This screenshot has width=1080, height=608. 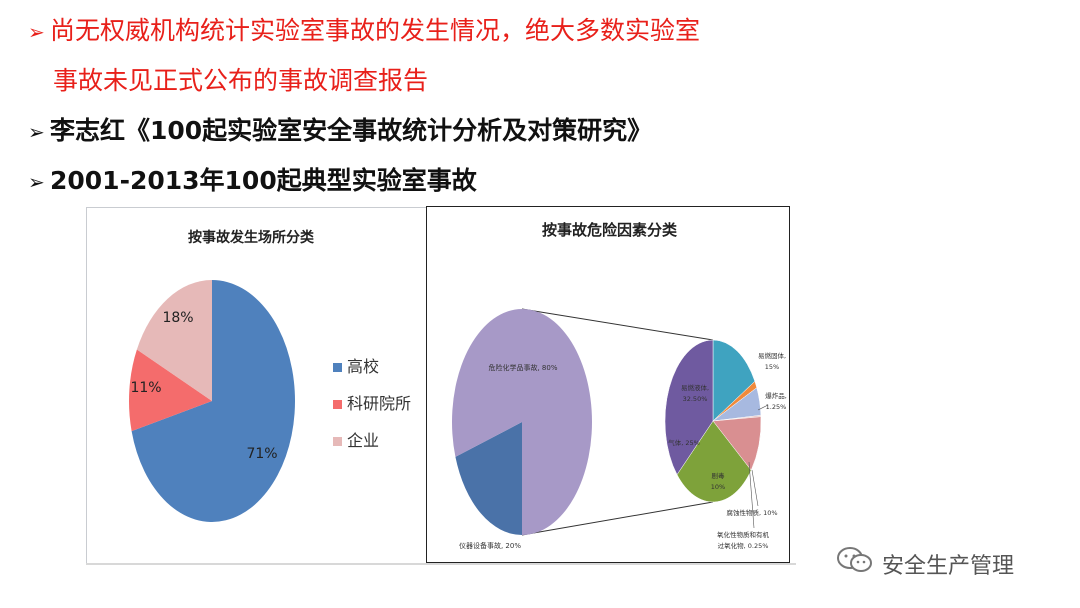 What do you see at coordinates (719, 475) in the screenshot?
I see `breakdown-slice-label: 剧毒` at bounding box center [719, 475].